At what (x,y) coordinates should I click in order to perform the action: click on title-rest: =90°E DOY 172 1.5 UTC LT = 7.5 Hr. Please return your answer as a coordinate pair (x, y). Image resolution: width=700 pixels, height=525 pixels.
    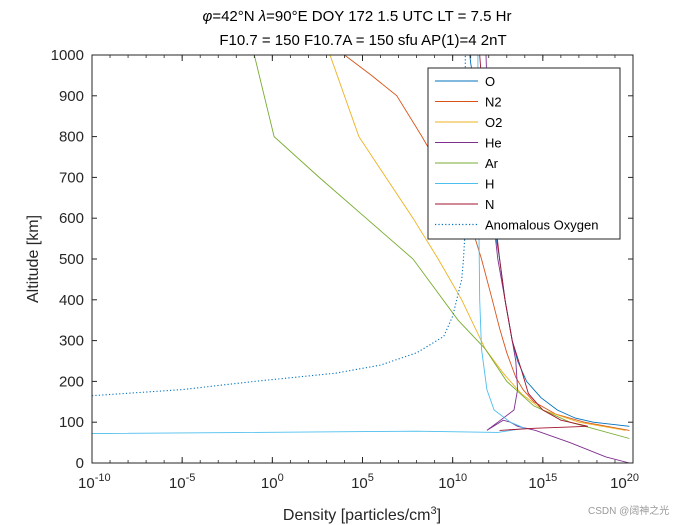
    Looking at the image, I should click on (388, 16).